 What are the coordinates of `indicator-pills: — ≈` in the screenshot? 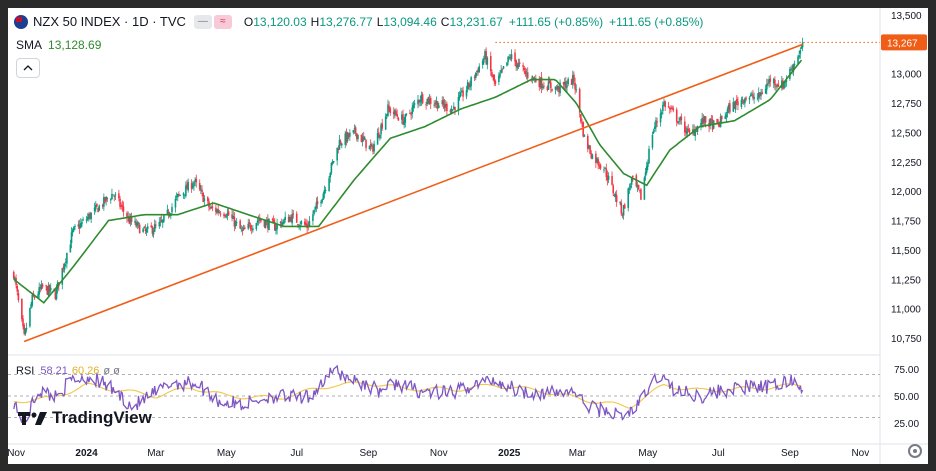 It's located at (212, 21).